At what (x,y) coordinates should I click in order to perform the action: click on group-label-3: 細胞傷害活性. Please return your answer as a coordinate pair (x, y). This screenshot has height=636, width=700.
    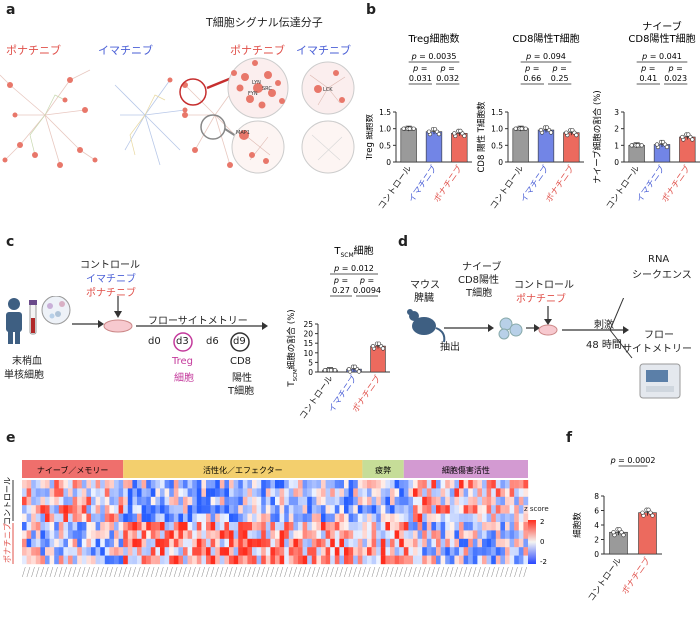
    Looking at the image, I should click on (466, 470).